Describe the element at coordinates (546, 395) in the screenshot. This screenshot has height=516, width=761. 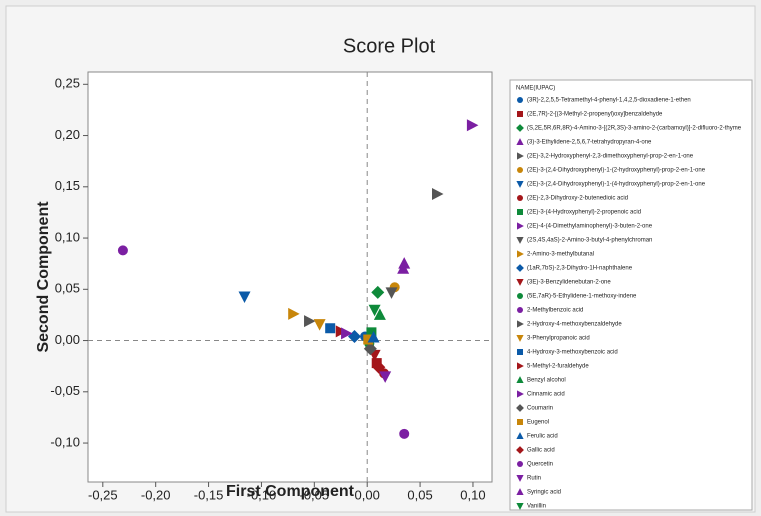
I see `legend-label: Cinnamic acid` at that location.